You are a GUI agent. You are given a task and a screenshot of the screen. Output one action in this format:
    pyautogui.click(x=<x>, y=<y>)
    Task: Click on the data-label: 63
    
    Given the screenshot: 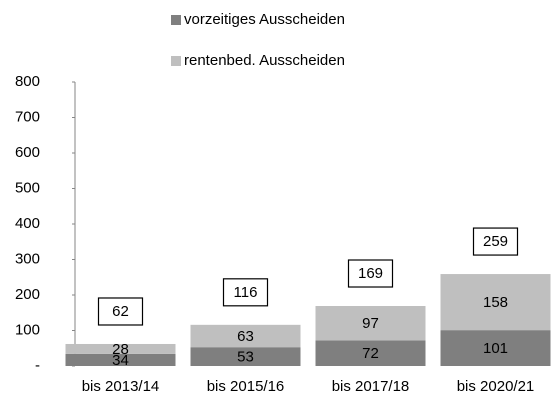 What is the action you would take?
    pyautogui.click(x=245, y=336)
    